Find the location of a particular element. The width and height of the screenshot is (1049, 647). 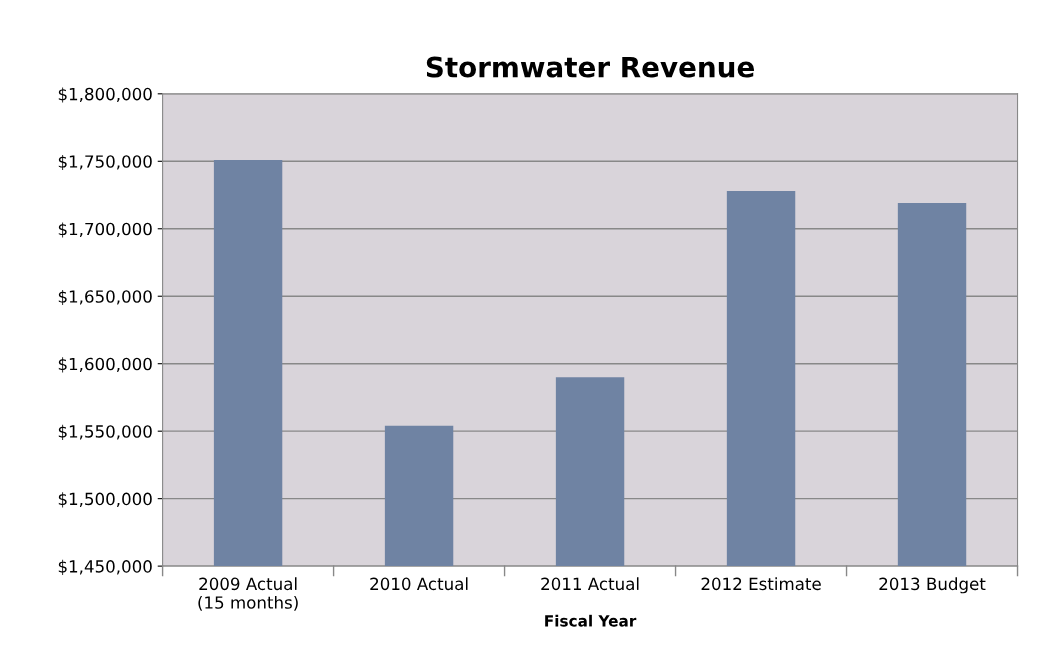

chart-title: Stormwater Revenue is located at coordinates (590, 67).